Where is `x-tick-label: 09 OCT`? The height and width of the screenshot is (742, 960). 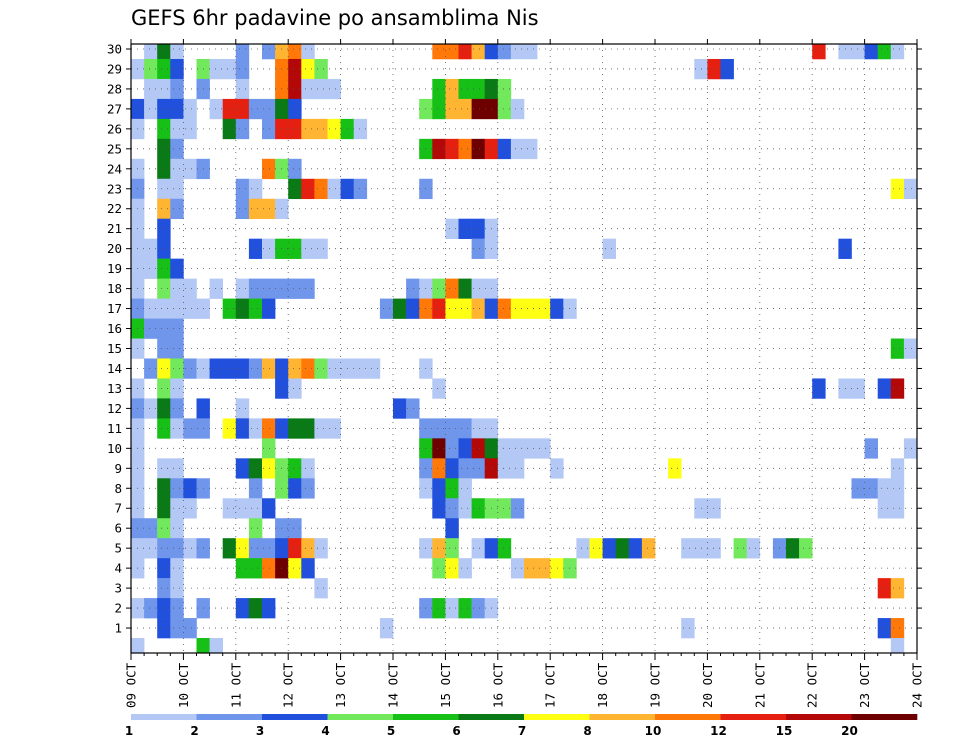 x-tick-label: 09 OCT is located at coordinates (131, 685).